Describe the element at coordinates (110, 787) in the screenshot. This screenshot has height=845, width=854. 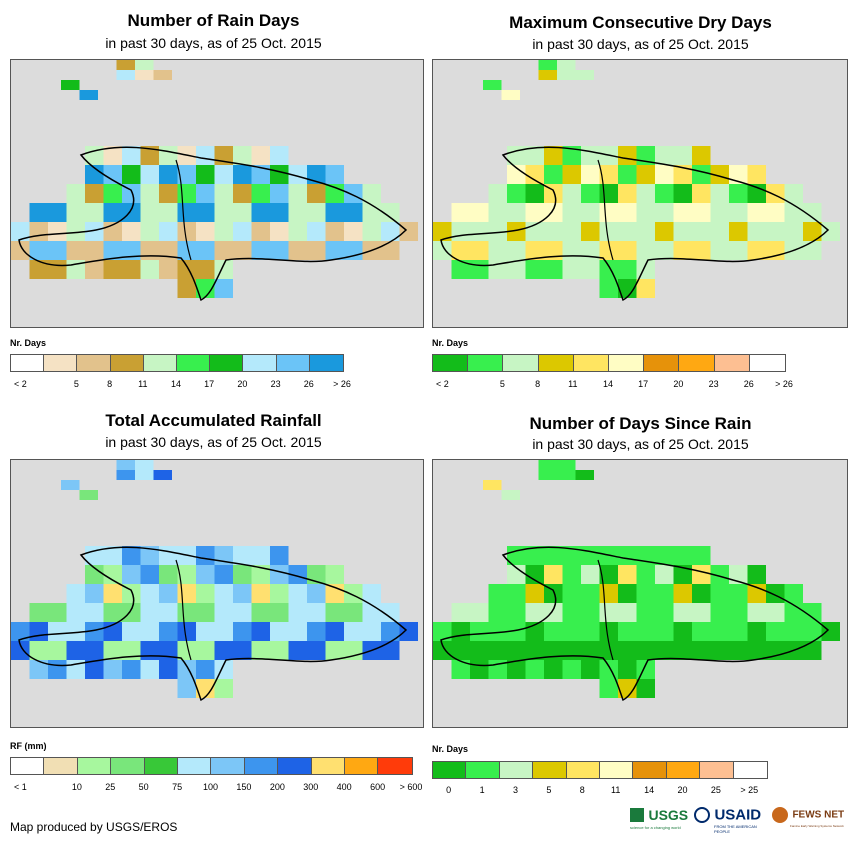
I see `legend-label: 25` at that location.